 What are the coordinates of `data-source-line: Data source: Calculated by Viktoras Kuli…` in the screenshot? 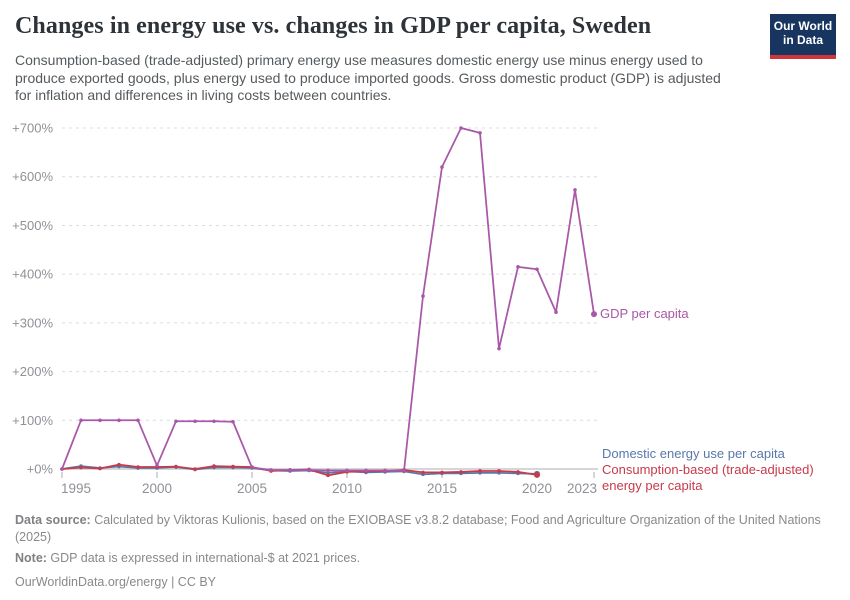 It's located at (418, 528).